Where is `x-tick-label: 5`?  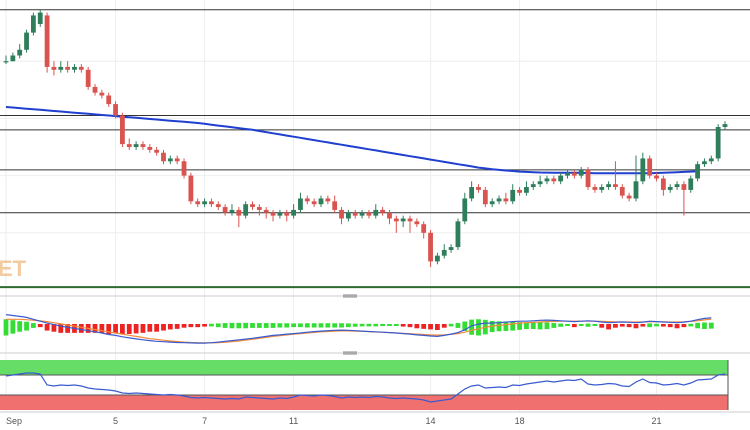
x-tick-label: 5 is located at coordinates (115, 421).